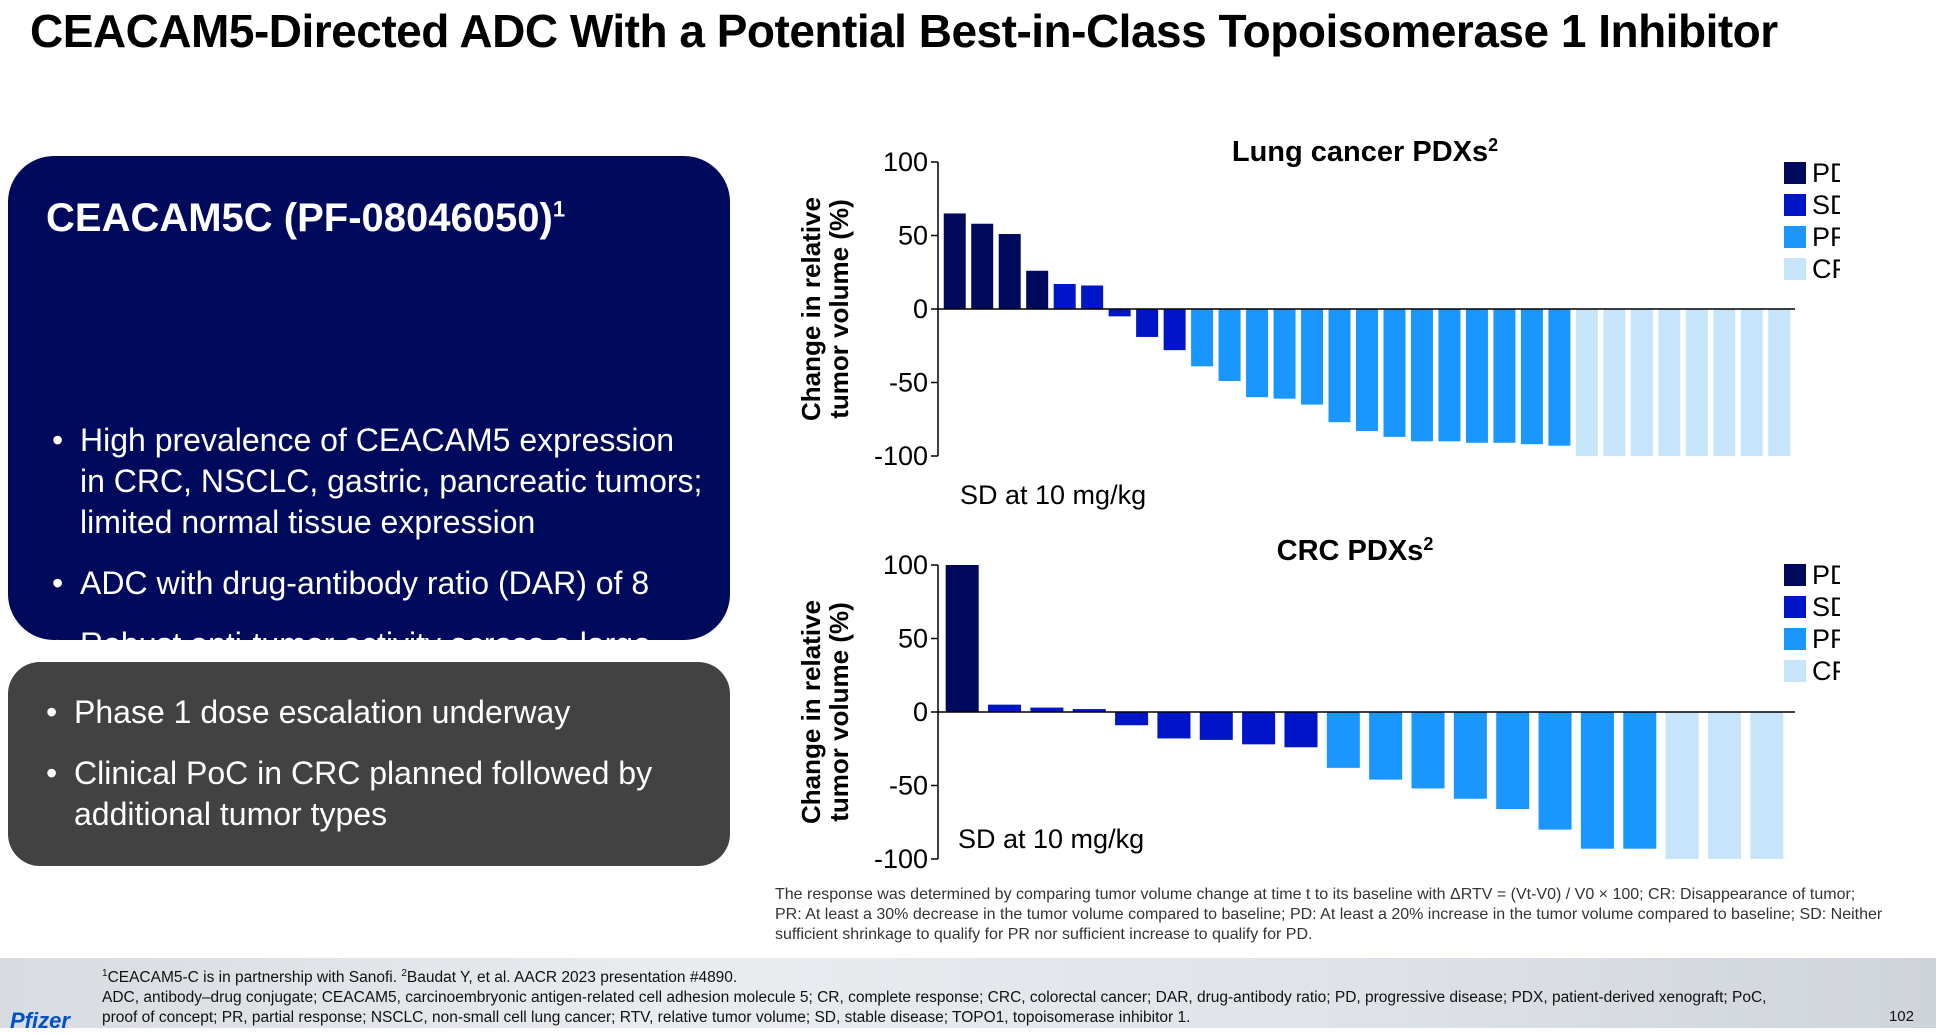 This screenshot has width=1936, height=1034. I want to click on y-tick-label: 50, so click(913, 236).